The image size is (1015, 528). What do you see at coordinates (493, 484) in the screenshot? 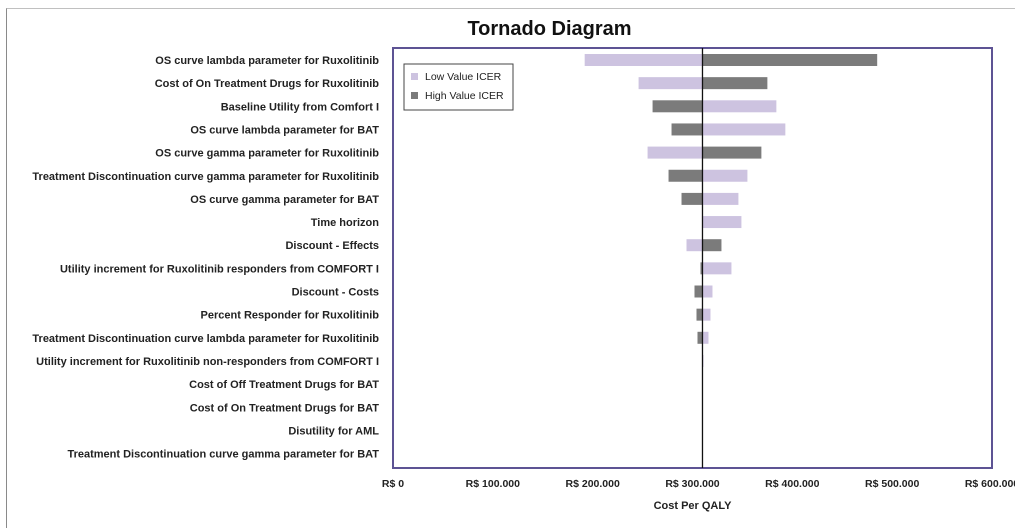
I see `x-tick-label: R$ 100.000` at bounding box center [493, 484].